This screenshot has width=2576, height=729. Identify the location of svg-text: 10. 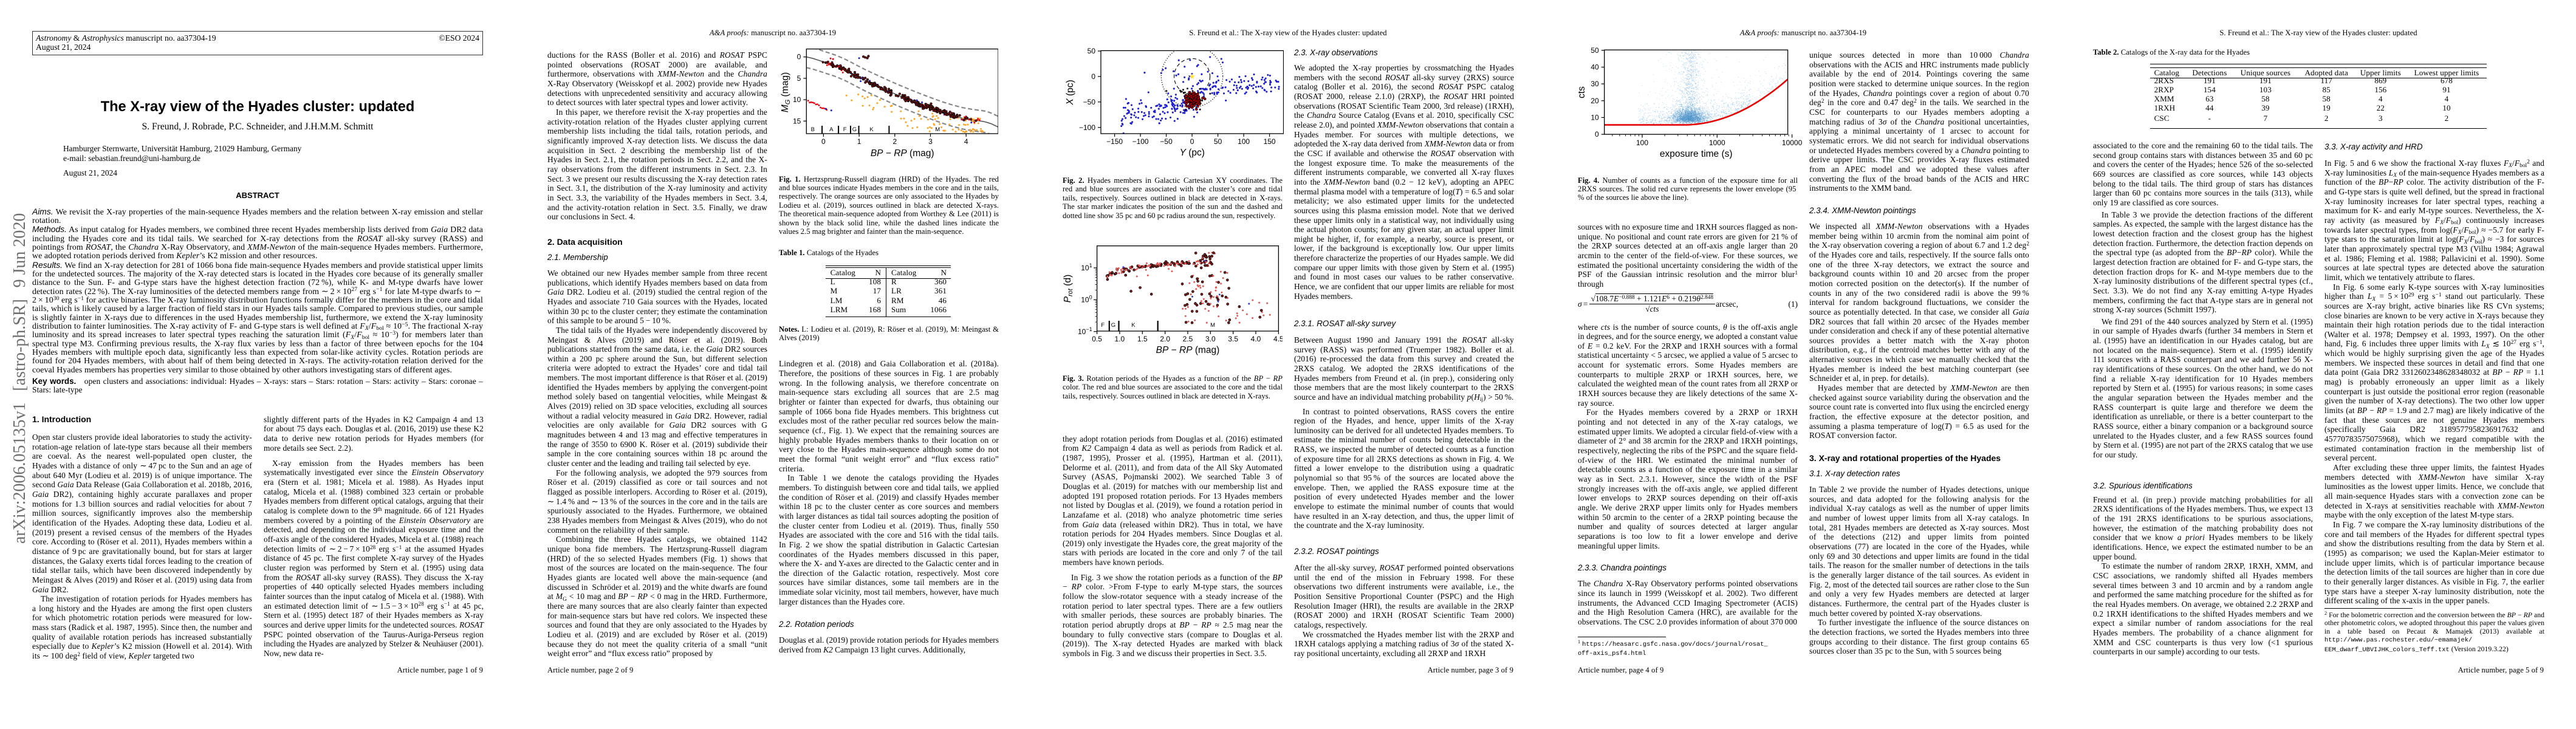
(797, 100).